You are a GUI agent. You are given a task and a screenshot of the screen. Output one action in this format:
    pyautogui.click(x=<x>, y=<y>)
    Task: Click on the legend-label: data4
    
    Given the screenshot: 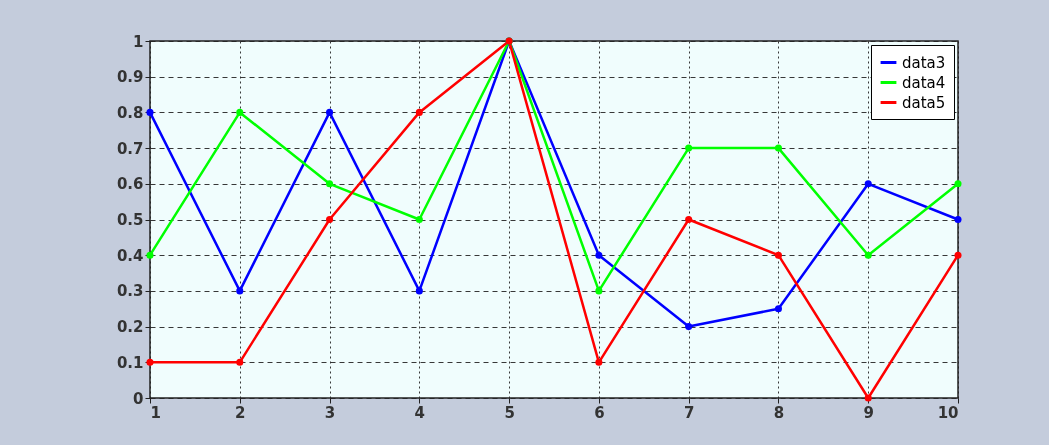 What is the action you would take?
    pyautogui.click(x=924, y=82)
    